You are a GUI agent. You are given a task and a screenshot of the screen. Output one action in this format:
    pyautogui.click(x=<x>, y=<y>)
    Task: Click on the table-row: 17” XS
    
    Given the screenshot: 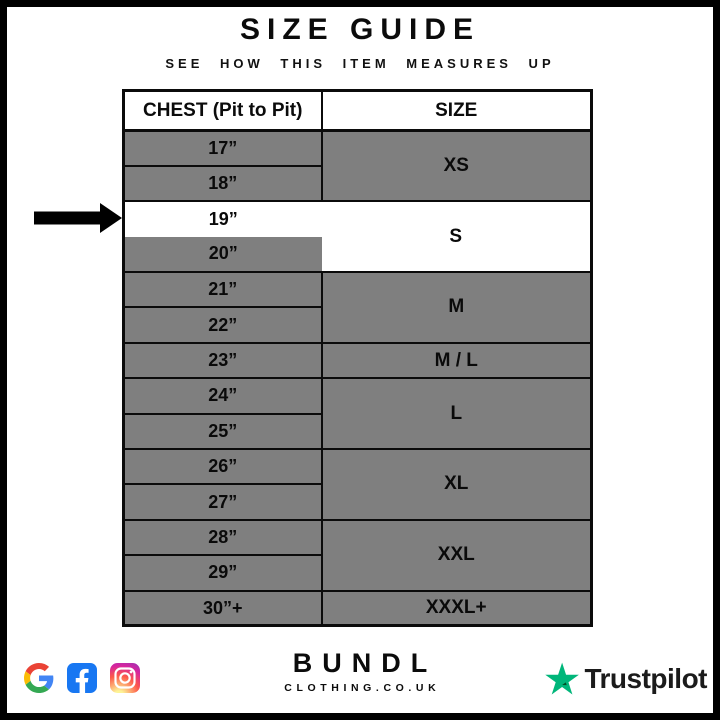 What is the action you would take?
    pyautogui.click(x=357, y=166)
    